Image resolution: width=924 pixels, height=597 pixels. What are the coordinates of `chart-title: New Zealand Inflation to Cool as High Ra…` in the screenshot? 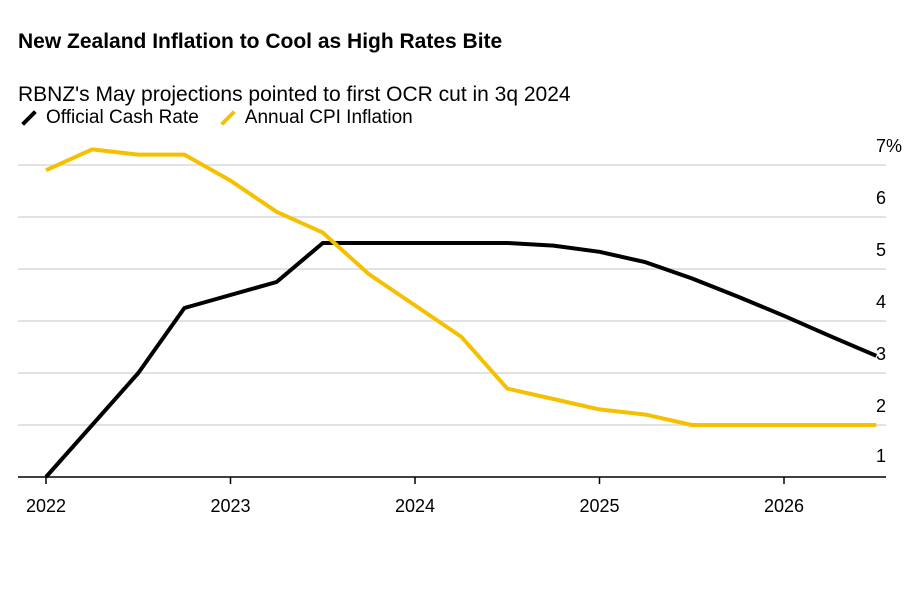 It's located at (260, 41).